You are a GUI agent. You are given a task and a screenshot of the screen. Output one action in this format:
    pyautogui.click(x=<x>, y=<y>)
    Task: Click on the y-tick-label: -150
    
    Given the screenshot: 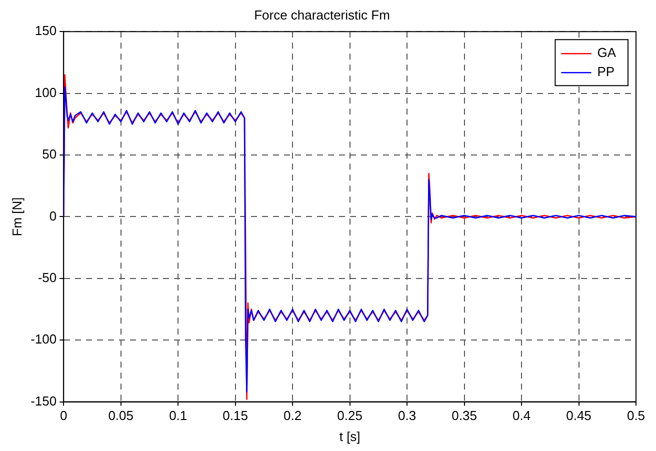 What is the action you would take?
    pyautogui.click(x=43, y=400)
    